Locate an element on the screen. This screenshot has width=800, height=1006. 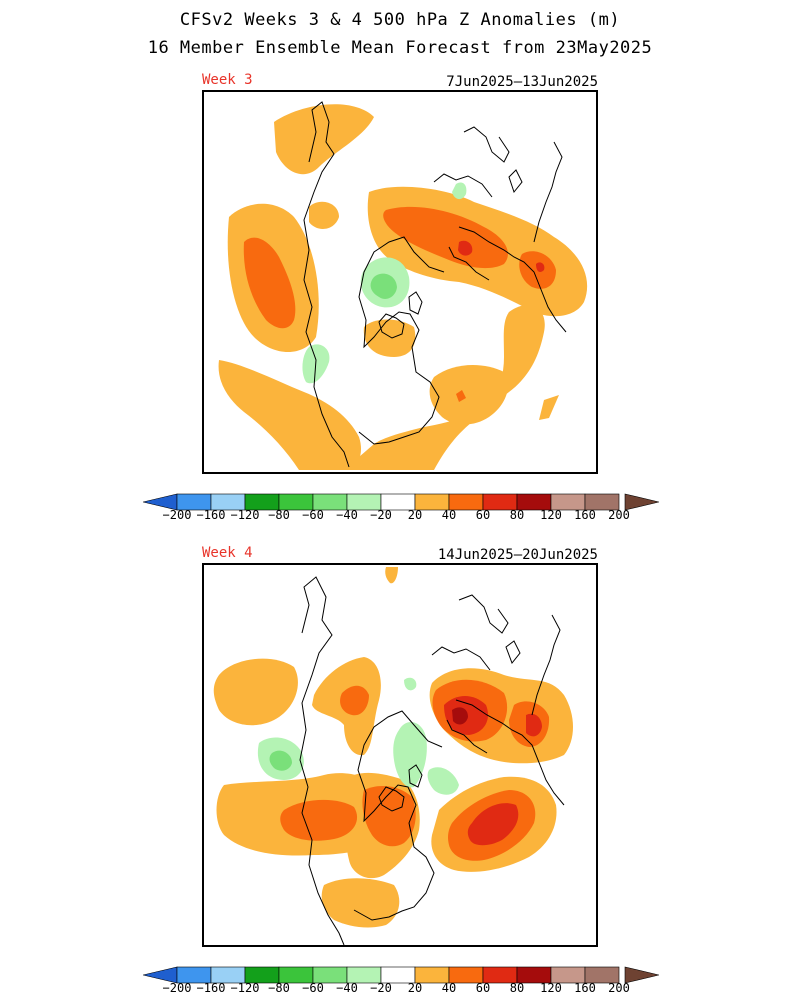
panel2-week-label: Week 4 is located at coordinates (227, 553).